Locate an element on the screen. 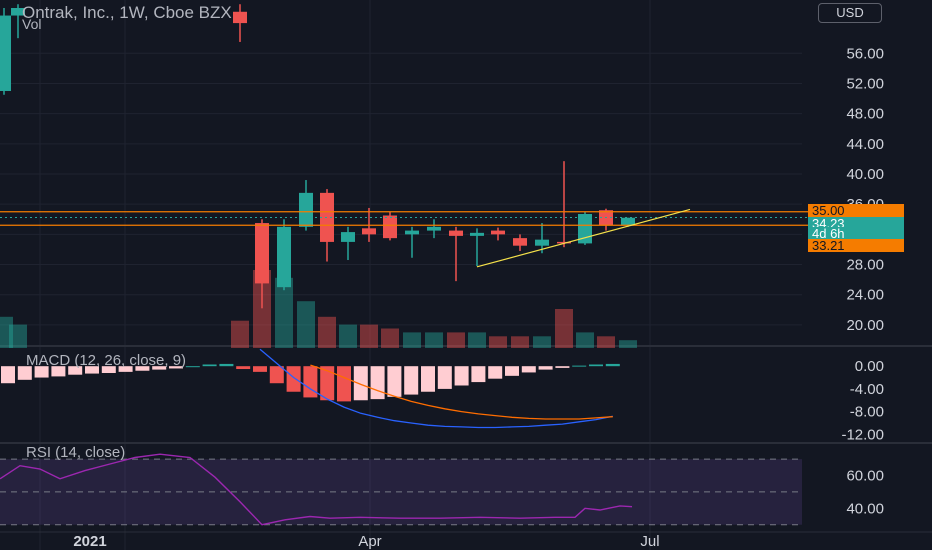  price-tick-label: 44.00 is located at coordinates (865, 144).